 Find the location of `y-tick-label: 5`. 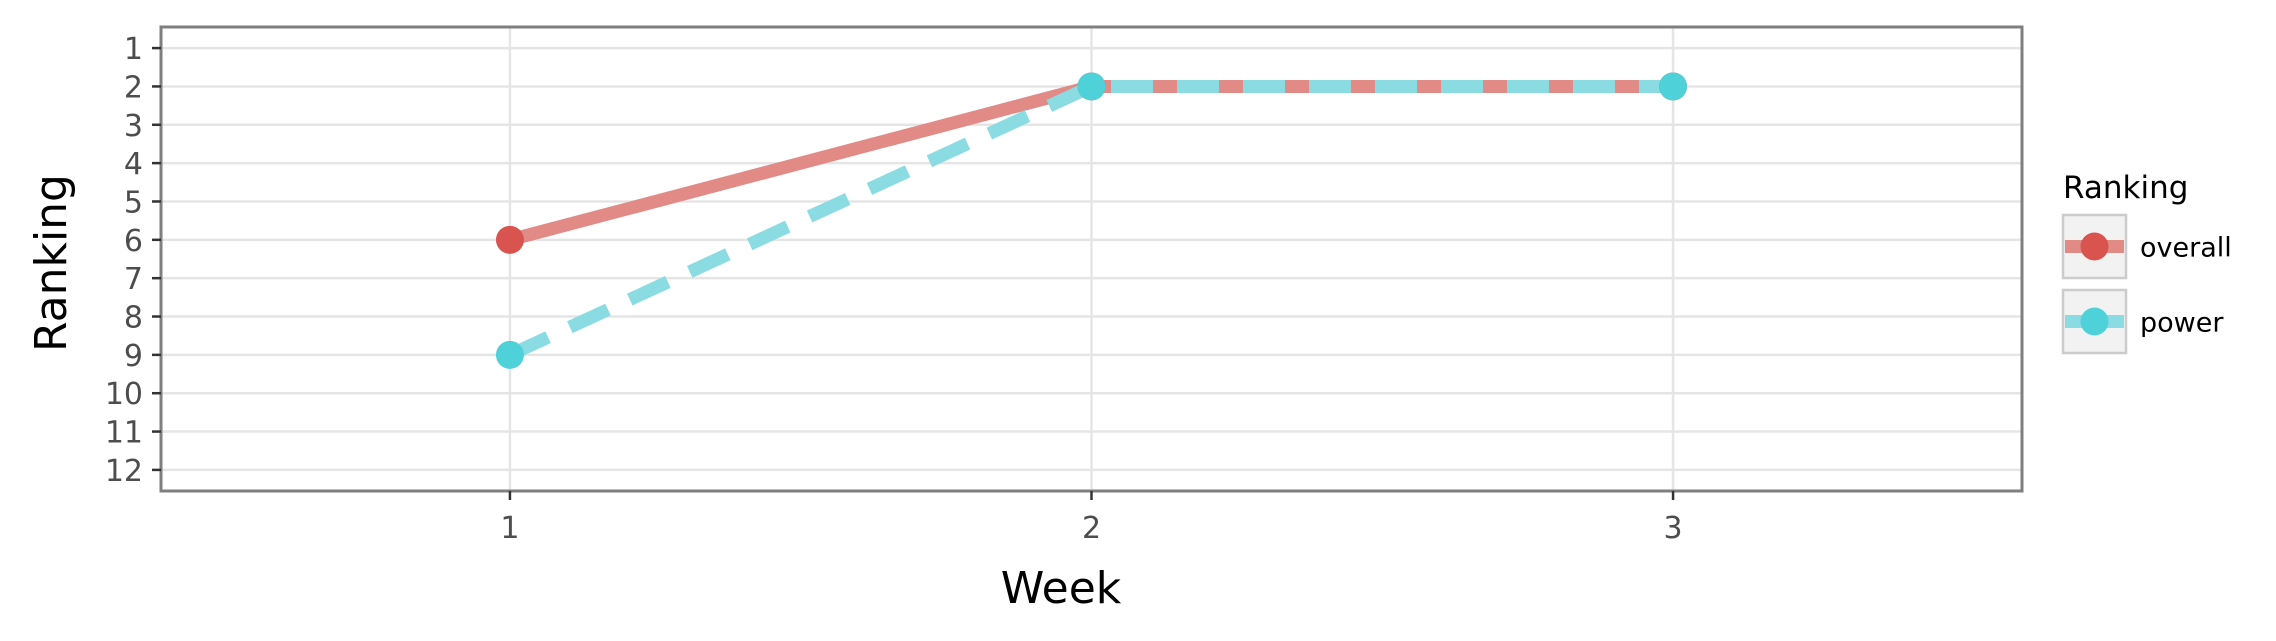

y-tick-label: 5 is located at coordinates (133, 202).